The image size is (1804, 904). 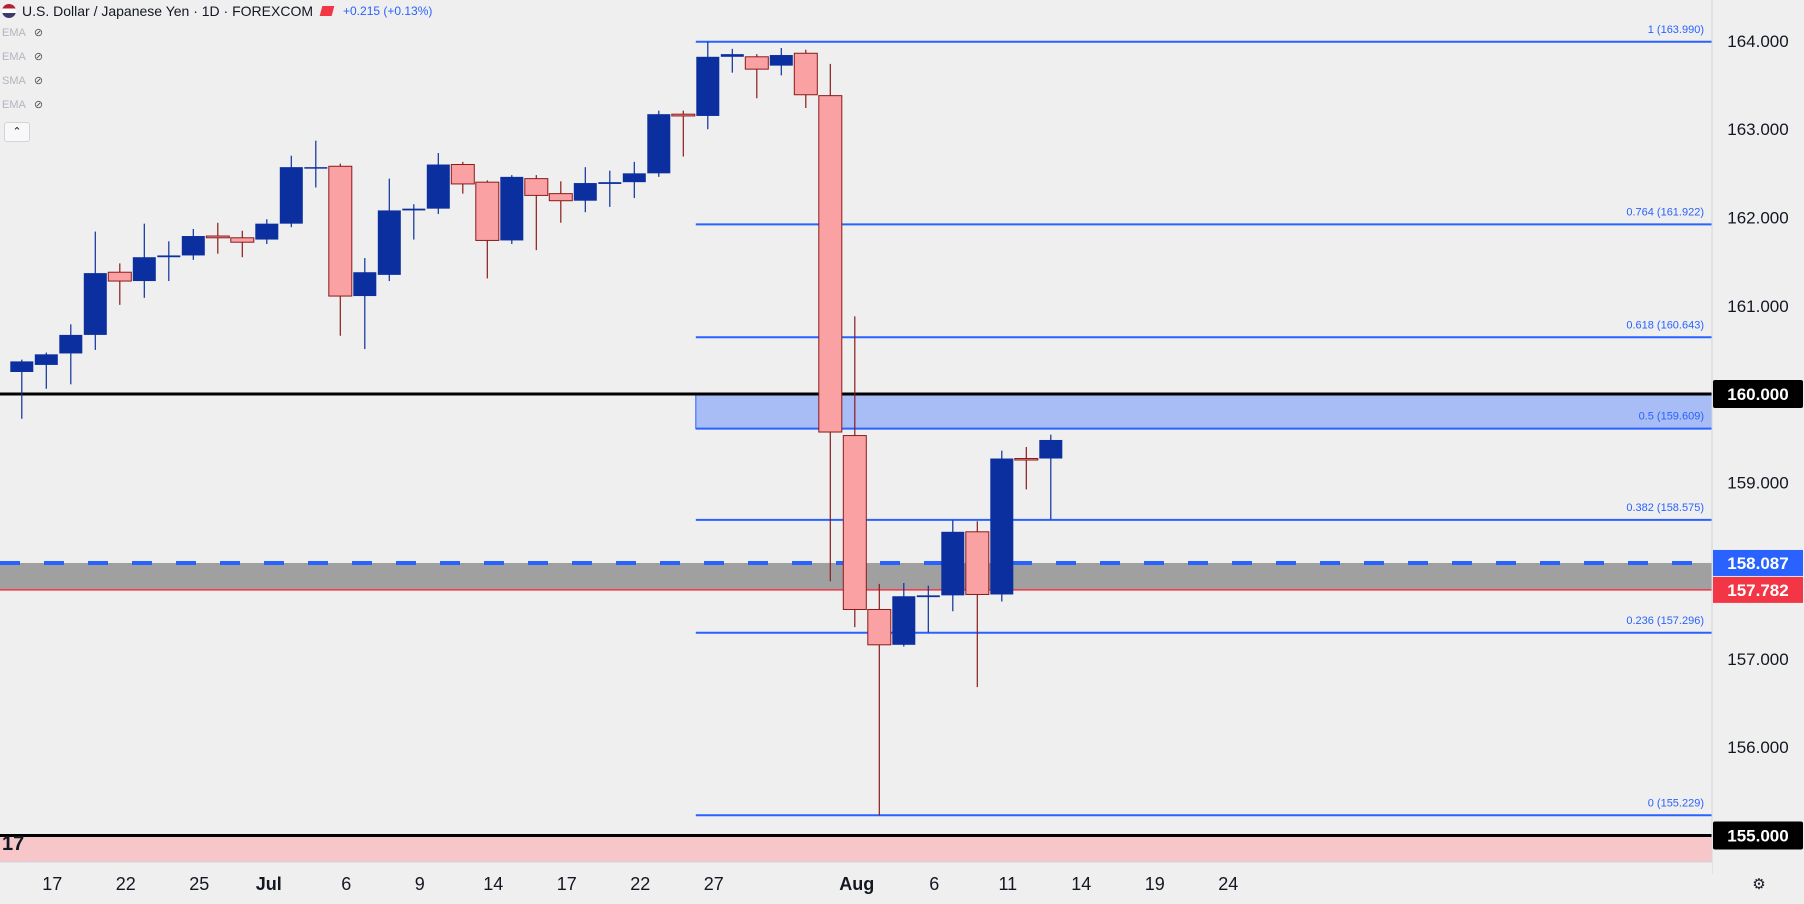 What do you see at coordinates (856, 848) in the screenshot?
I see `lower-pink-area` at bounding box center [856, 848].